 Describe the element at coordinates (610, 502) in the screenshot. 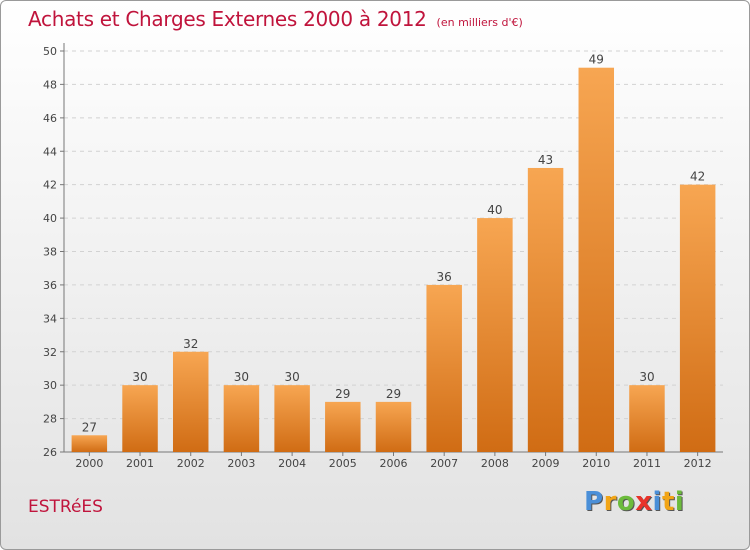

I see `logo-letter: r` at that location.